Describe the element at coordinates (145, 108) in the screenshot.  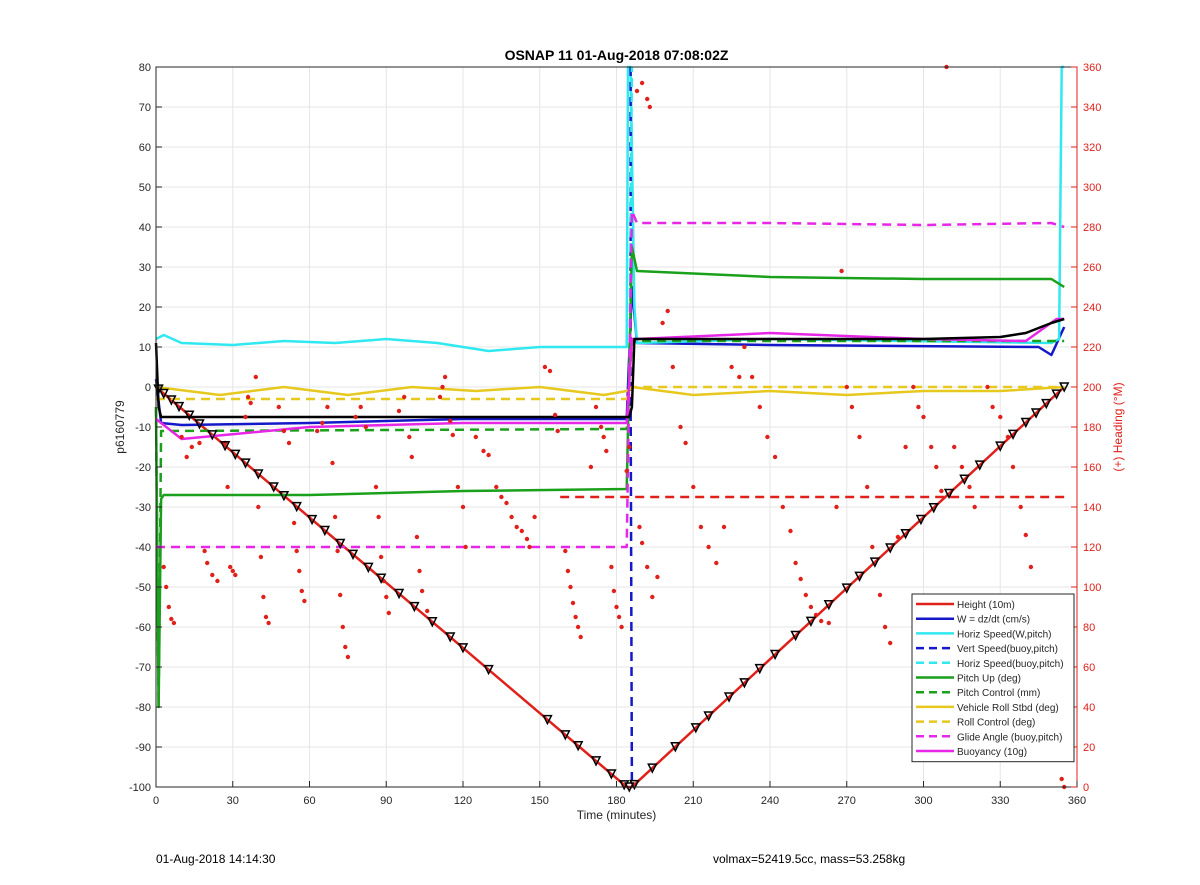
I see `y-left-tick-label: 70` at that location.